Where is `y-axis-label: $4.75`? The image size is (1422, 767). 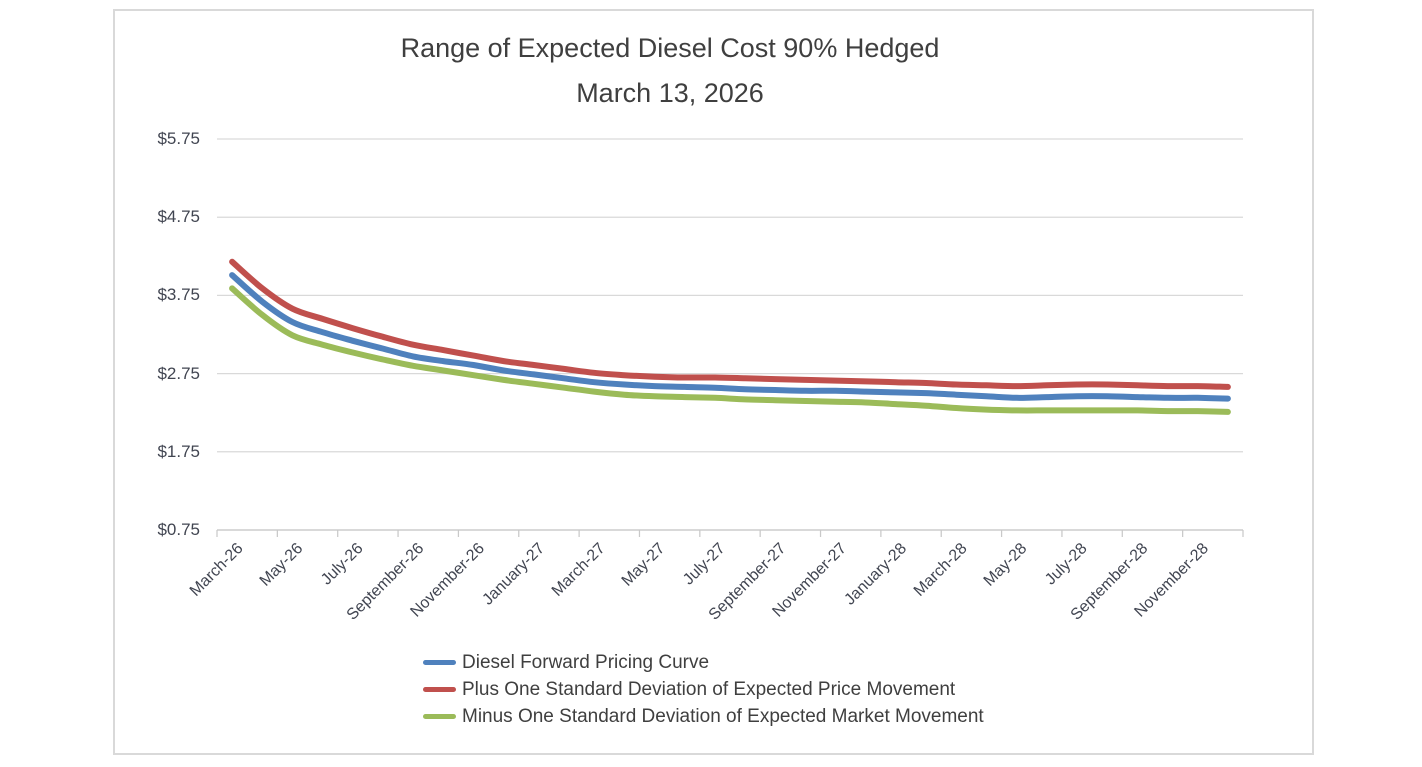
y-axis-label: $4.75 is located at coordinates (178, 217).